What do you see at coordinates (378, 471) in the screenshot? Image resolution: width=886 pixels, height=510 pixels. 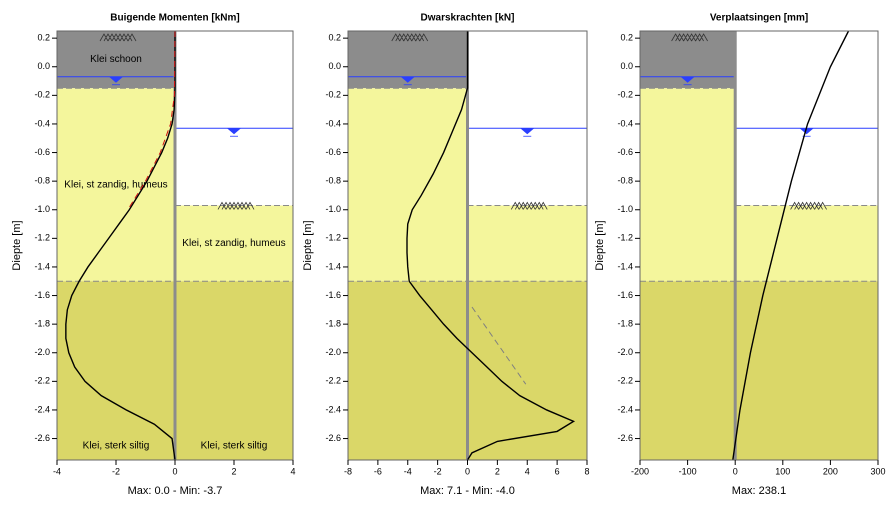 I see `x-tick-label: -6` at bounding box center [378, 471].